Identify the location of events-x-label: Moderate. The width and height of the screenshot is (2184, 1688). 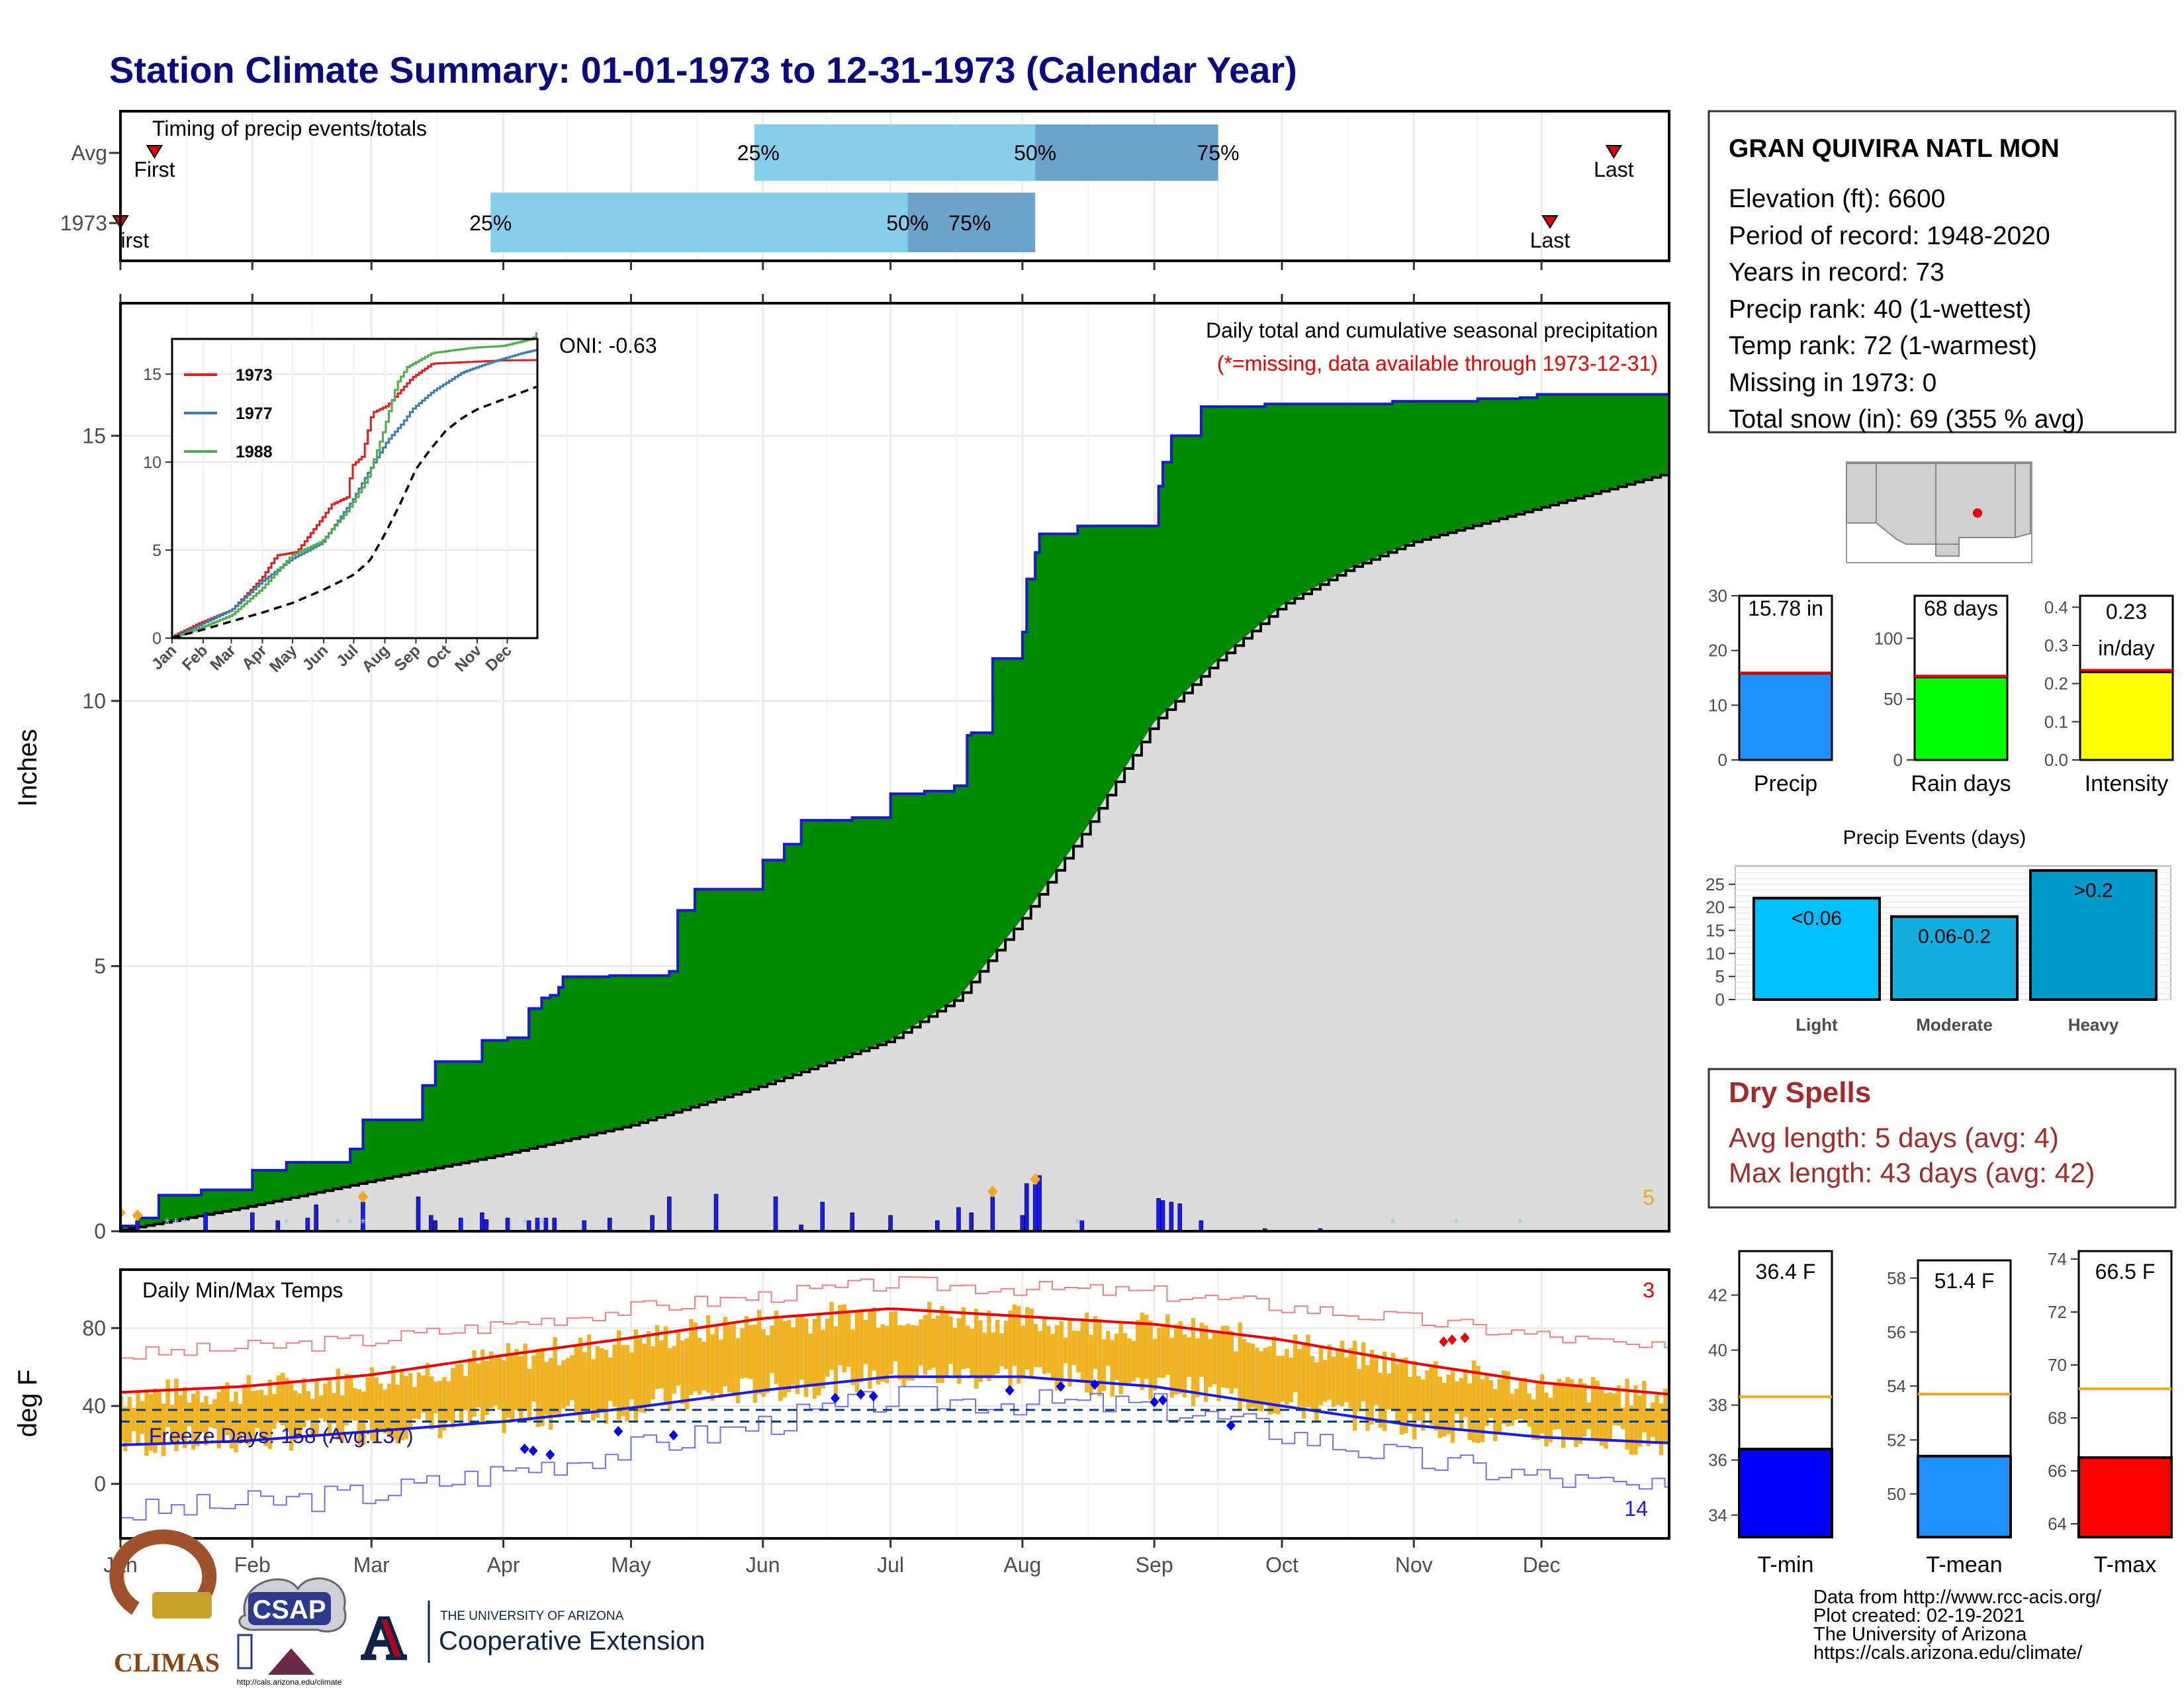
(1954, 1025).